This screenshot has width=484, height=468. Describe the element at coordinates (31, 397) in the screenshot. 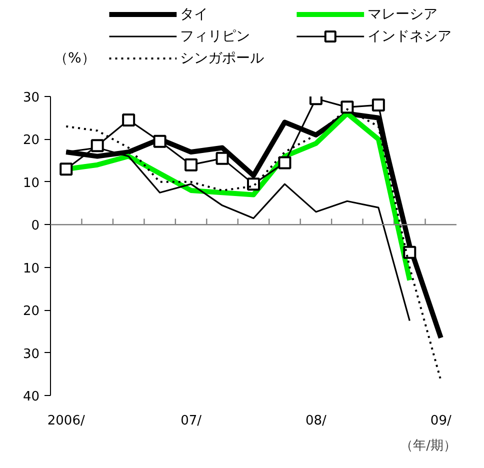

I see `y-tick-label: 40` at that location.